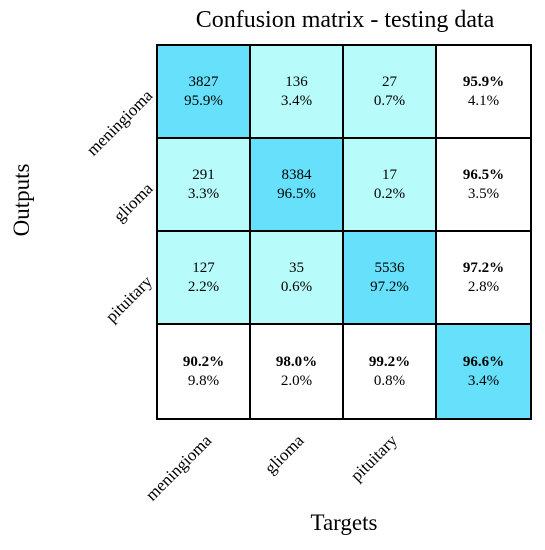 This screenshot has height=550, width=545. I want to click on matrix-cell: 8384 96.5%, so click(297, 185).